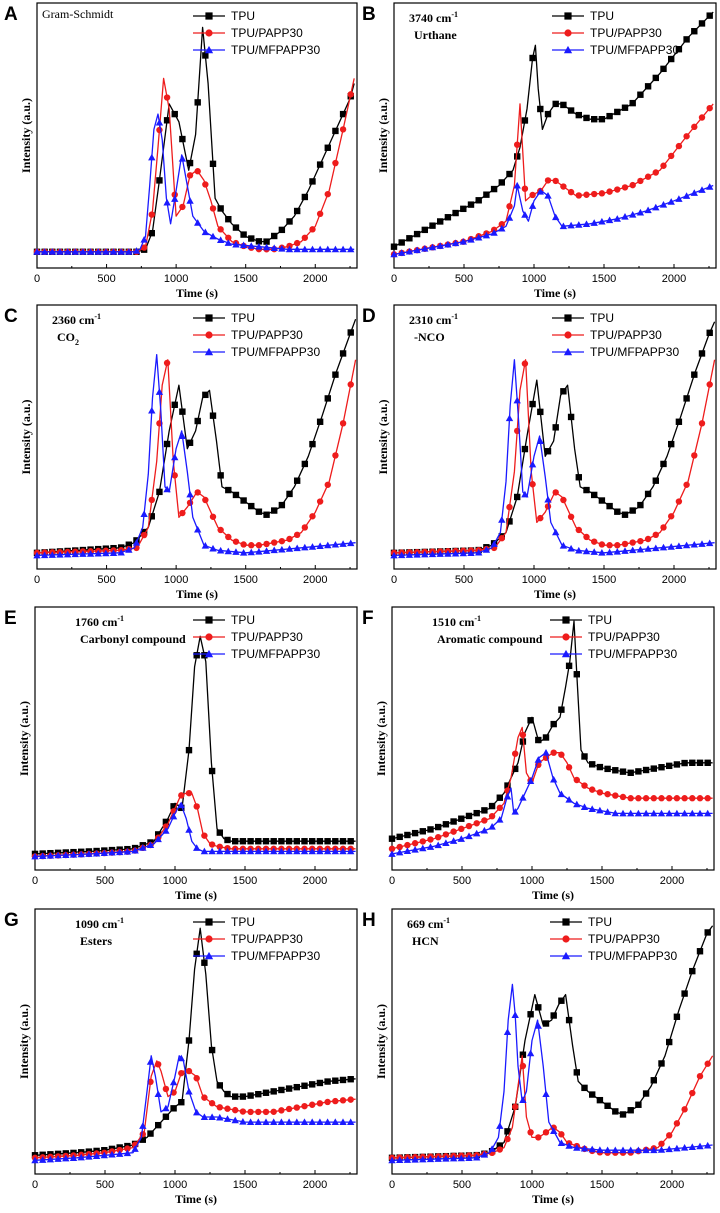 Image resolution: width=720 pixels, height=1213 pixels. I want to click on legend-entry: TPU/MFPAPP30, so click(632, 654).